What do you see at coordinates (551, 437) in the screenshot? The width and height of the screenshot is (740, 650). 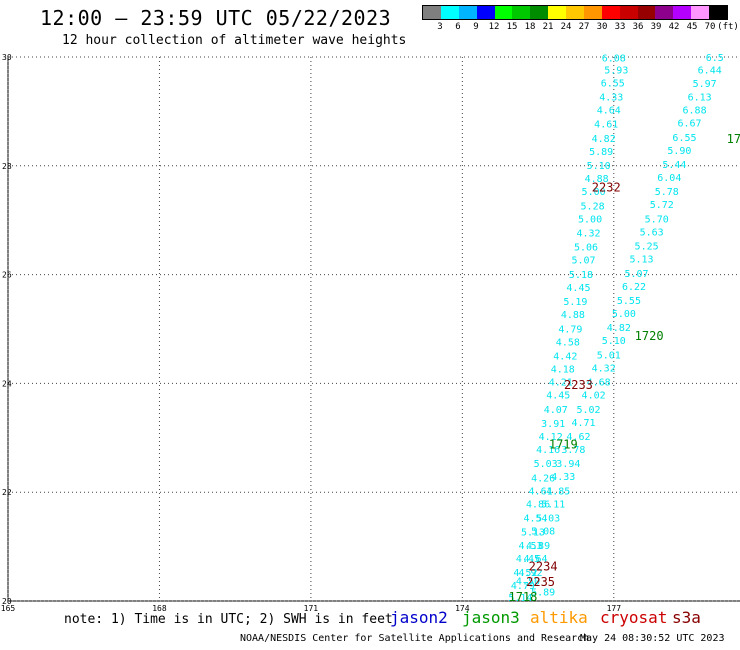 I see `wave-height-label: 4.12` at bounding box center [551, 437].